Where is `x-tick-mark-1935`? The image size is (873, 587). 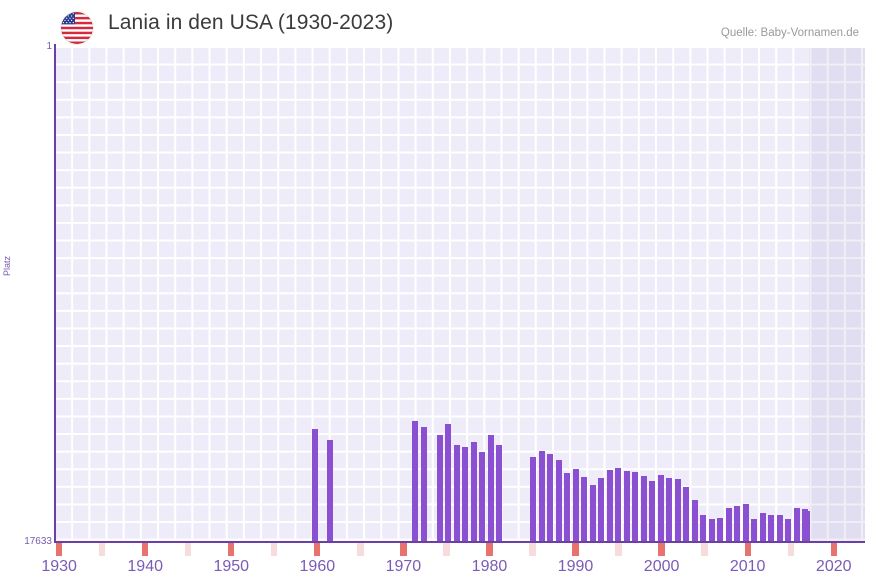 x-tick-mark-1935 is located at coordinates (102, 549).